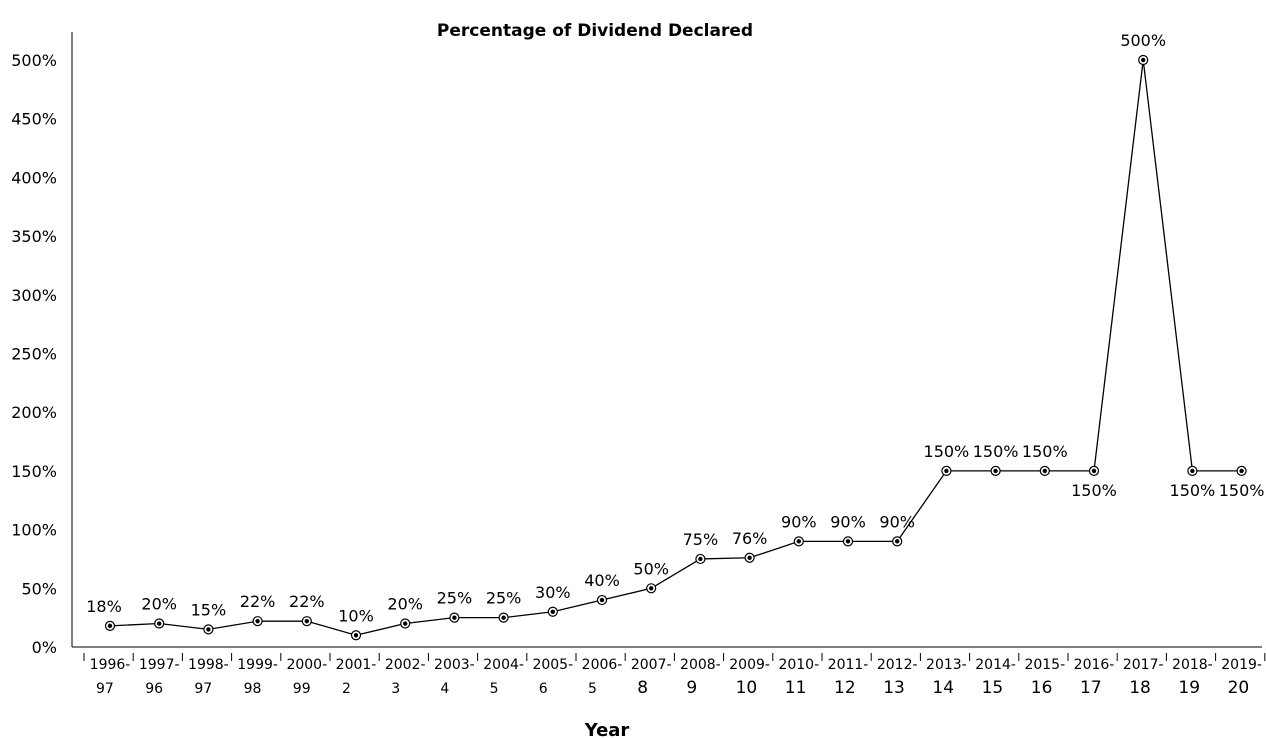 The image size is (1266, 738). What do you see at coordinates (1042, 688) in the screenshot?
I see `x-tick-label: 16` at bounding box center [1042, 688].